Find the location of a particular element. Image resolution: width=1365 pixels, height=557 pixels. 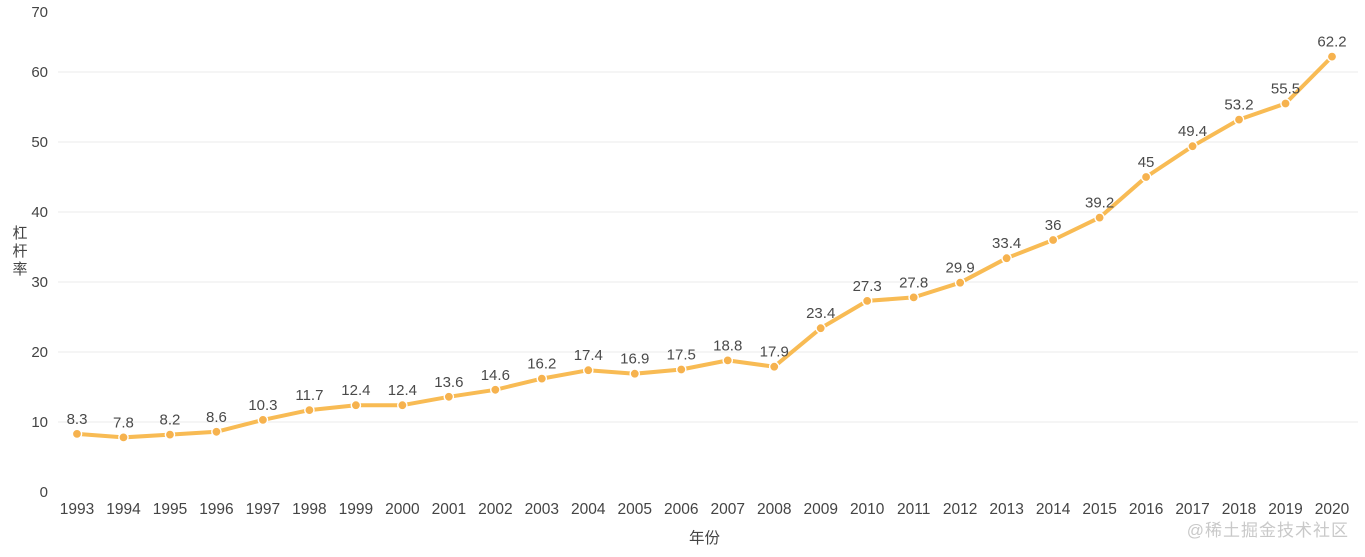

x-axis-tick-label: 2000 is located at coordinates (402, 509).